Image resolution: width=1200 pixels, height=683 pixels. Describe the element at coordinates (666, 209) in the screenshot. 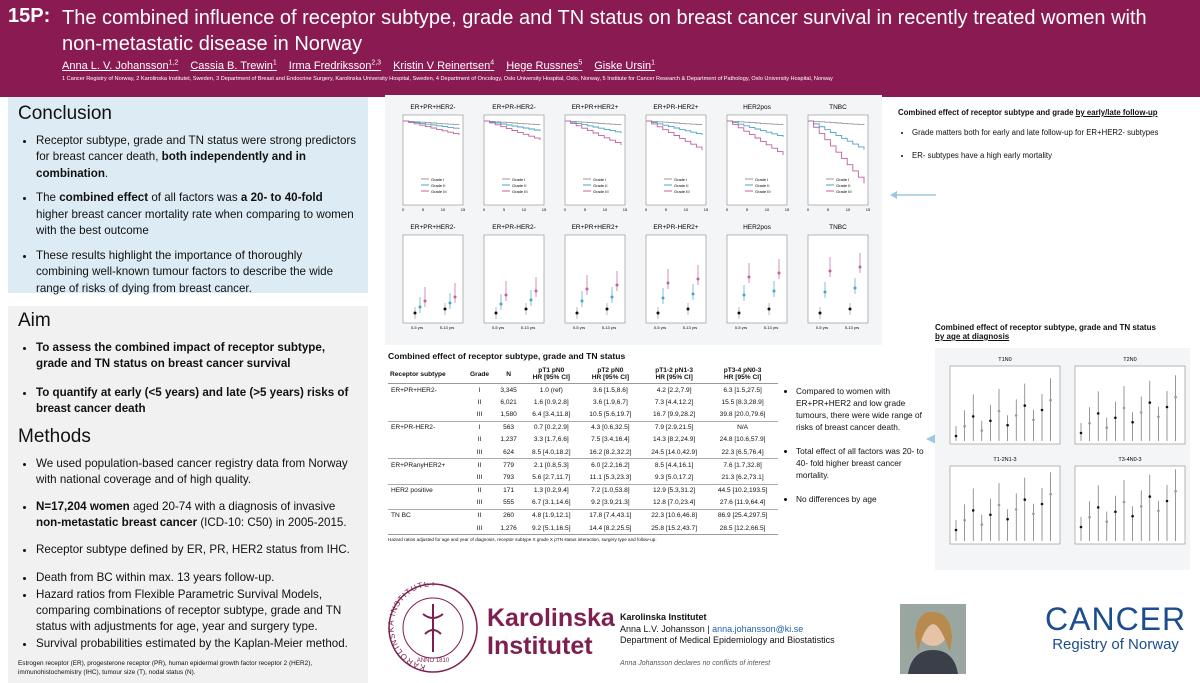

I see `x-tick-label: 5` at that location.